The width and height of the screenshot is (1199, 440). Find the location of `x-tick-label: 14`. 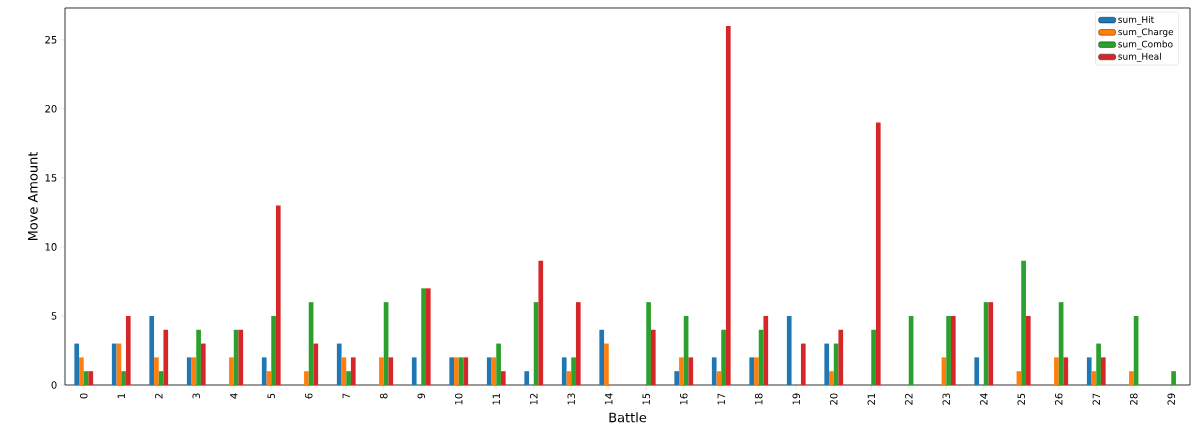

x-tick-label: 14 is located at coordinates (609, 399).